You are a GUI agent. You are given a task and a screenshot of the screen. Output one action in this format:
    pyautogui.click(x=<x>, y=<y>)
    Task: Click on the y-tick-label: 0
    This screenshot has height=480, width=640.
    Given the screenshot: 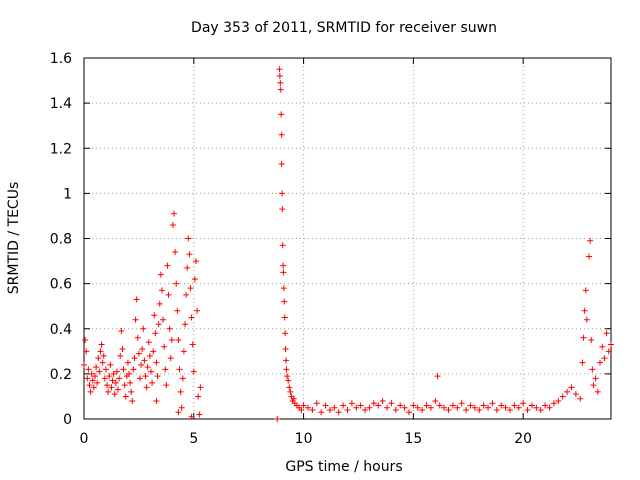 What is the action you would take?
    pyautogui.click(x=67, y=420)
    